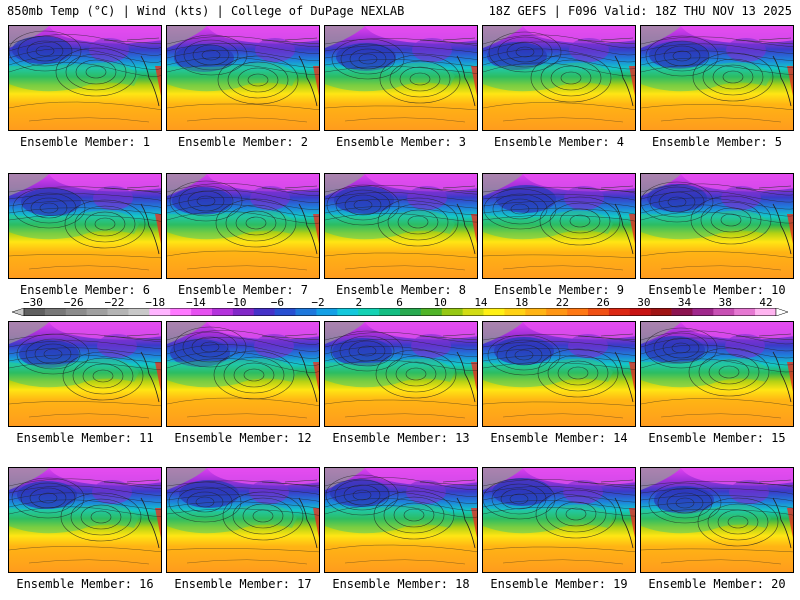 The height and width of the screenshot is (600, 800). I want to click on colorbar-tick-label: 18, so click(522, 302).